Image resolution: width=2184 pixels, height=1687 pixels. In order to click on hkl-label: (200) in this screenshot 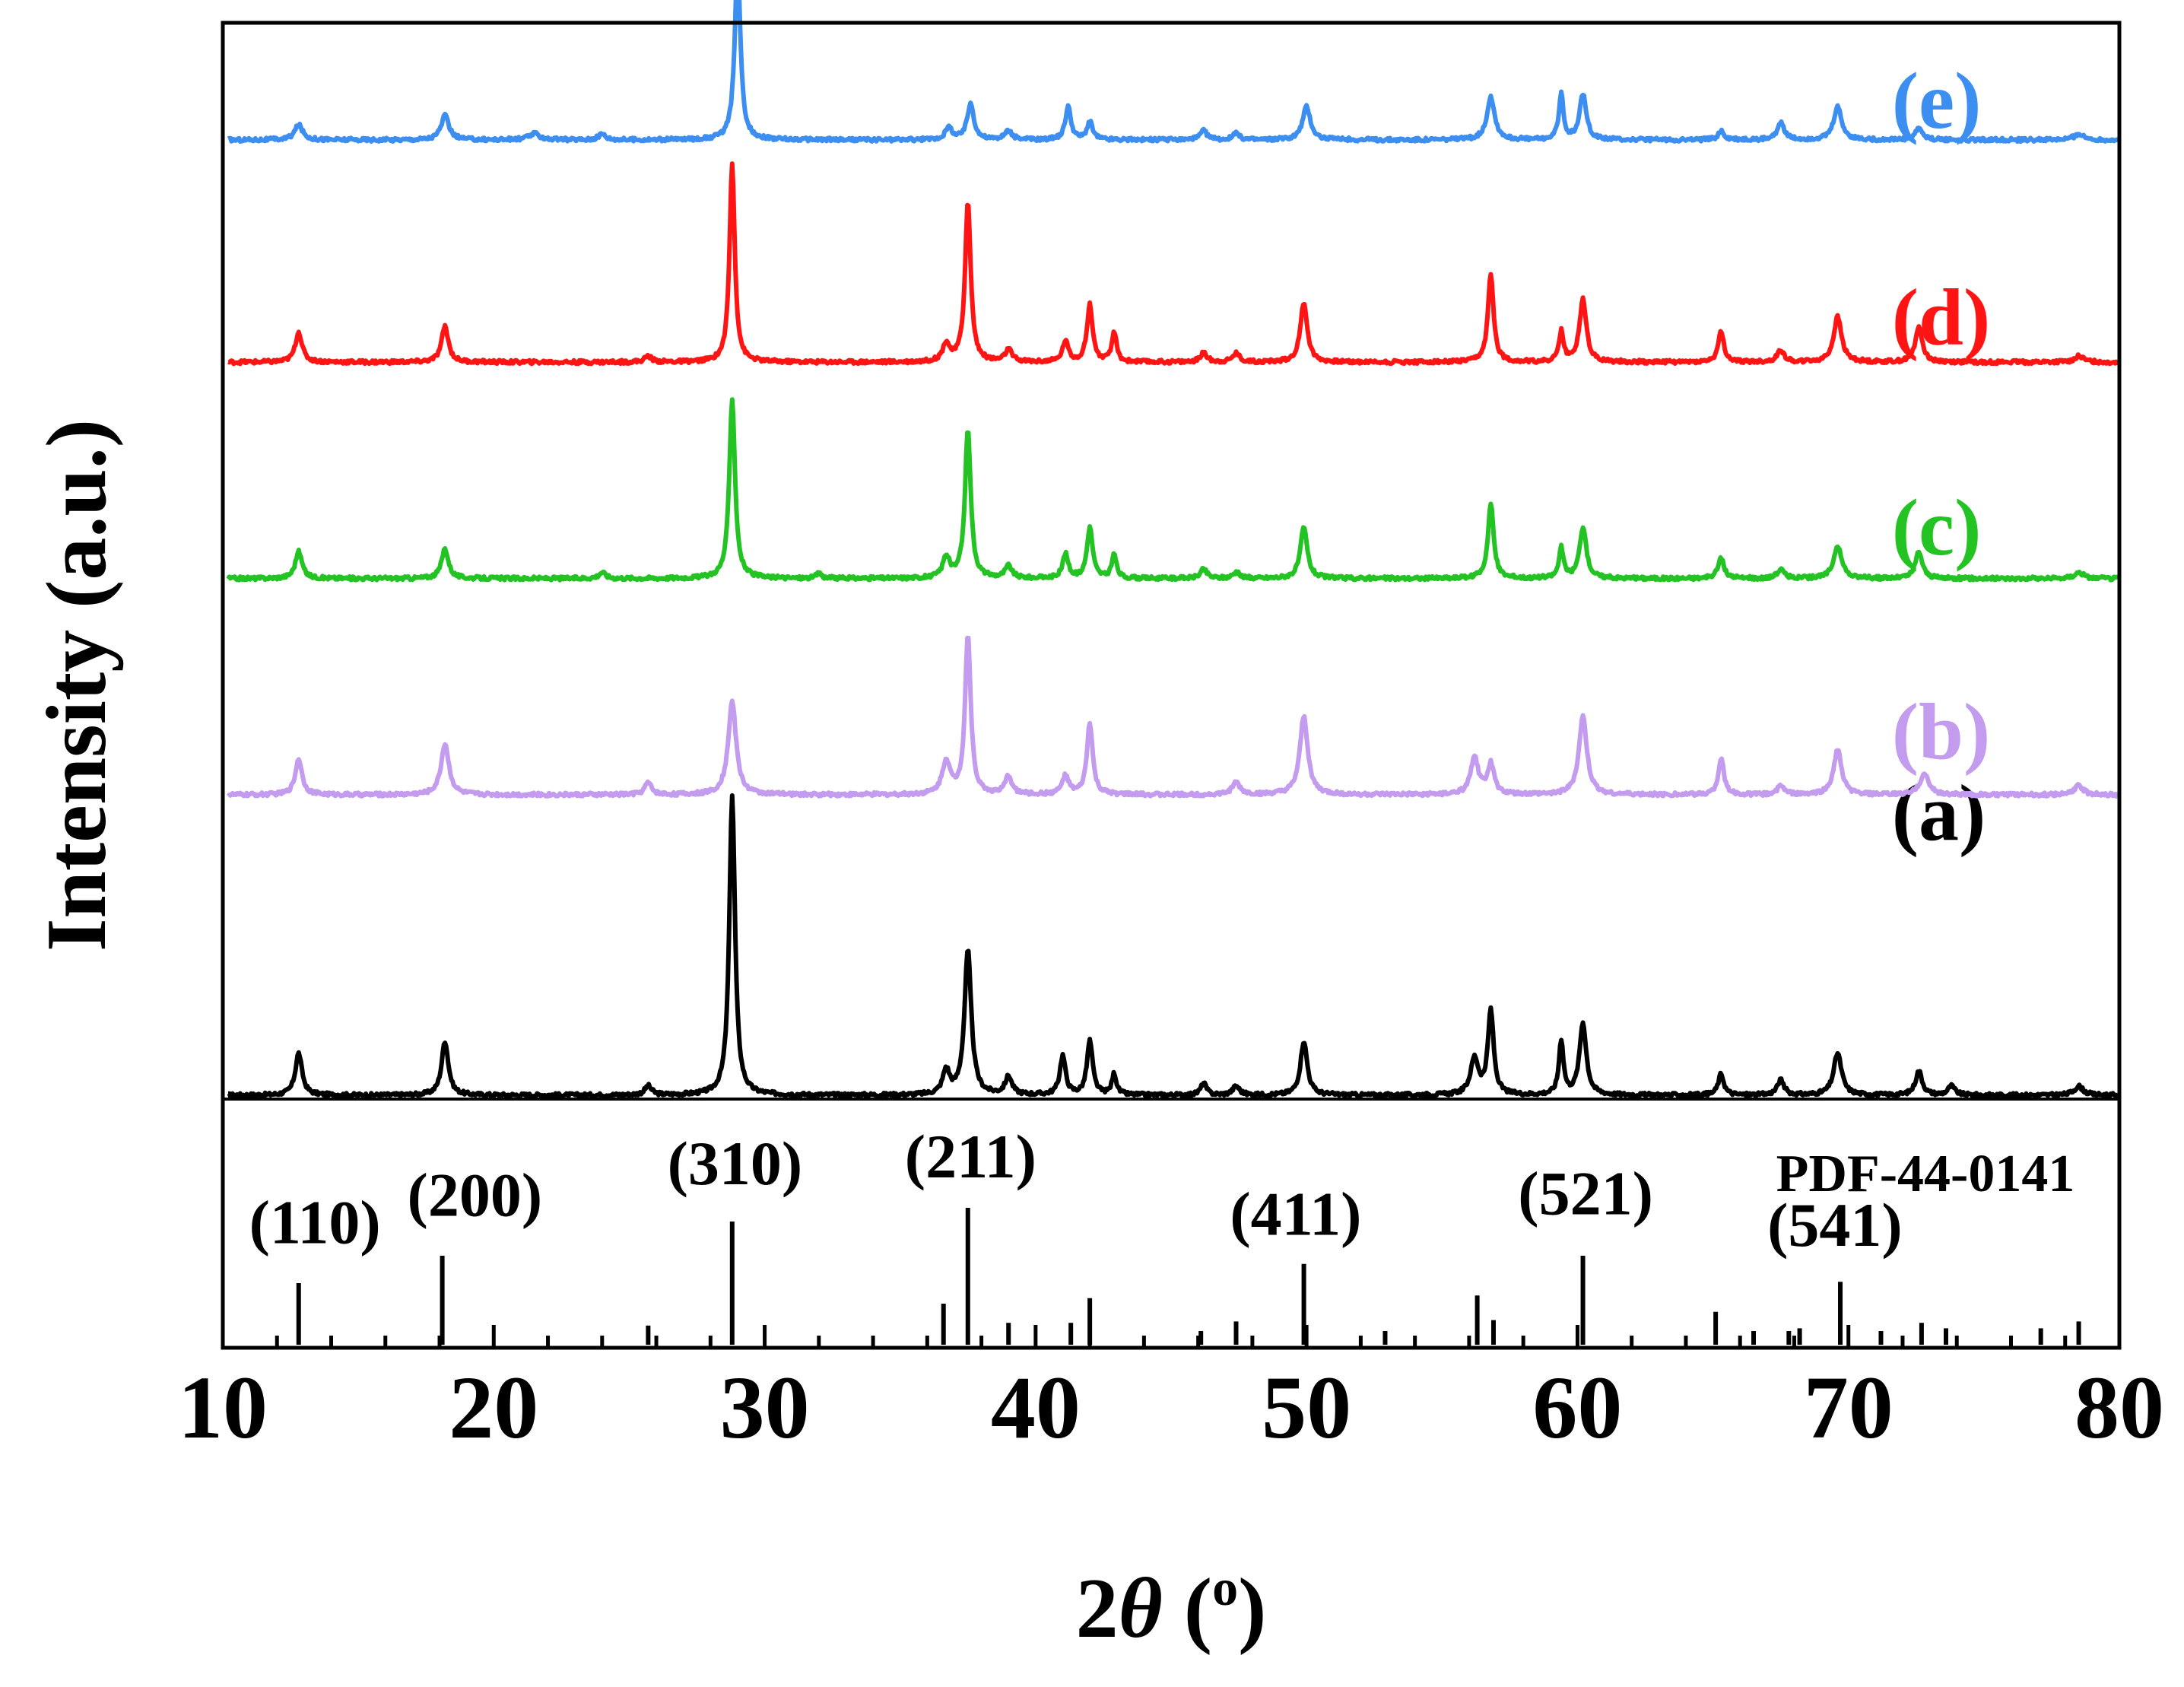, I will do `click(475, 1194)`.